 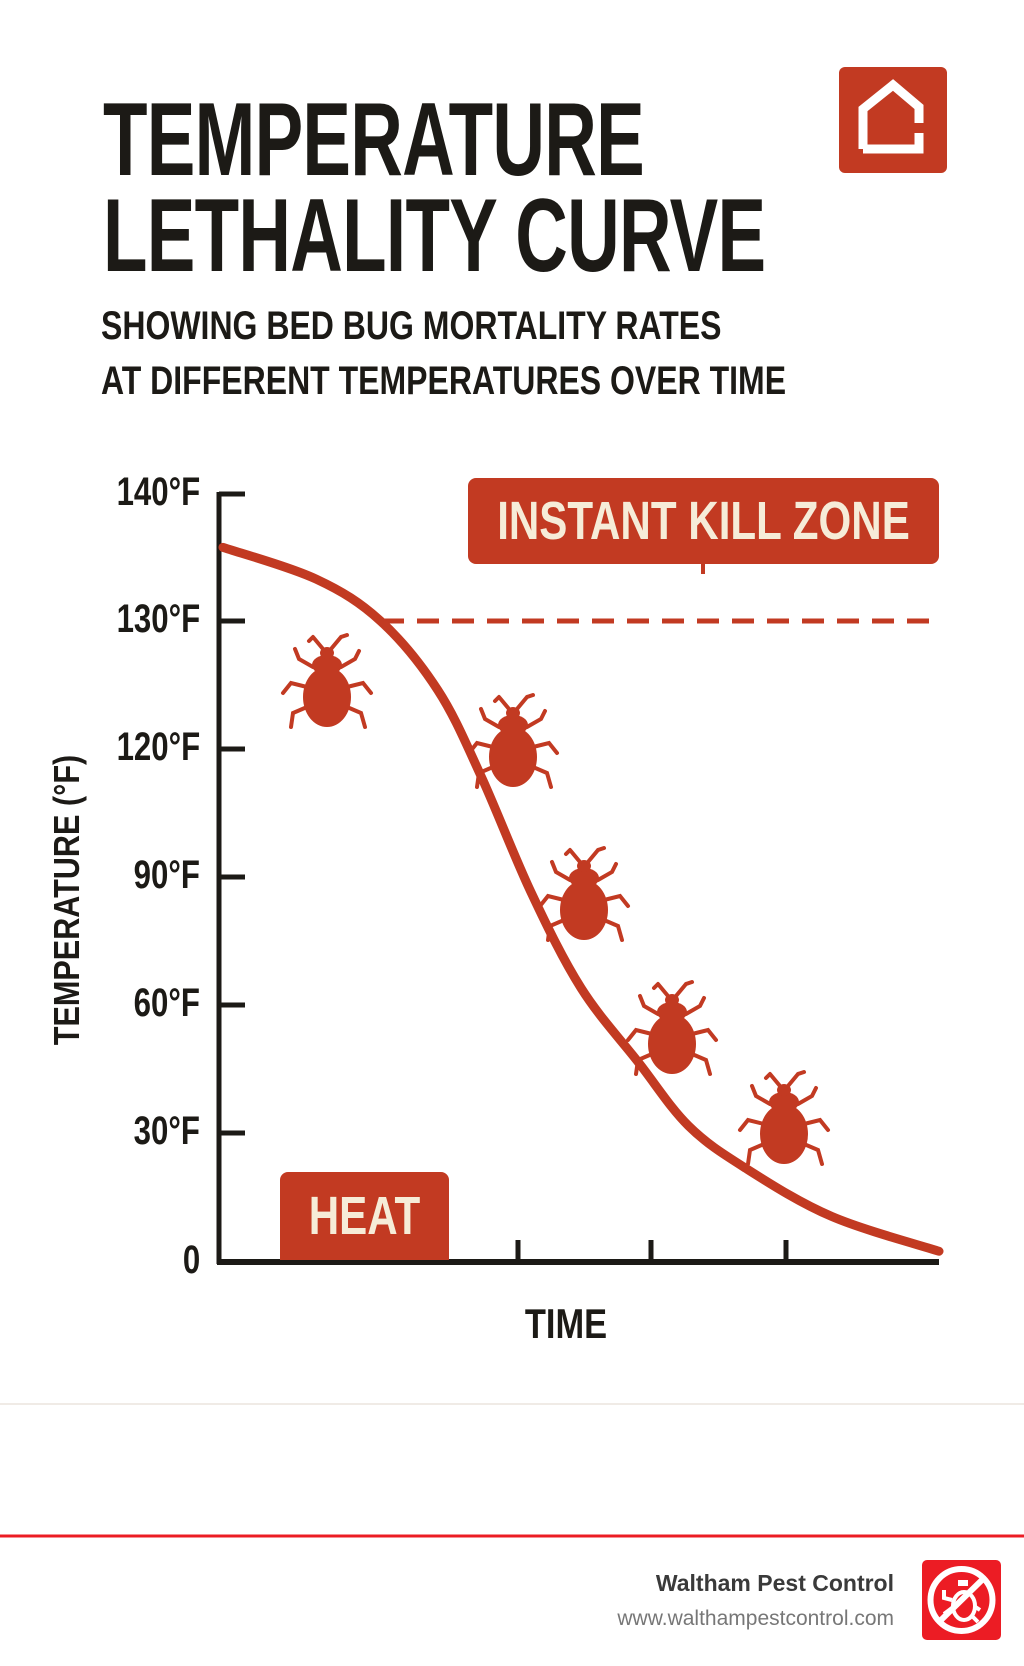 What do you see at coordinates (158, 747) in the screenshot?
I see `y-tick-label: 120°F` at bounding box center [158, 747].